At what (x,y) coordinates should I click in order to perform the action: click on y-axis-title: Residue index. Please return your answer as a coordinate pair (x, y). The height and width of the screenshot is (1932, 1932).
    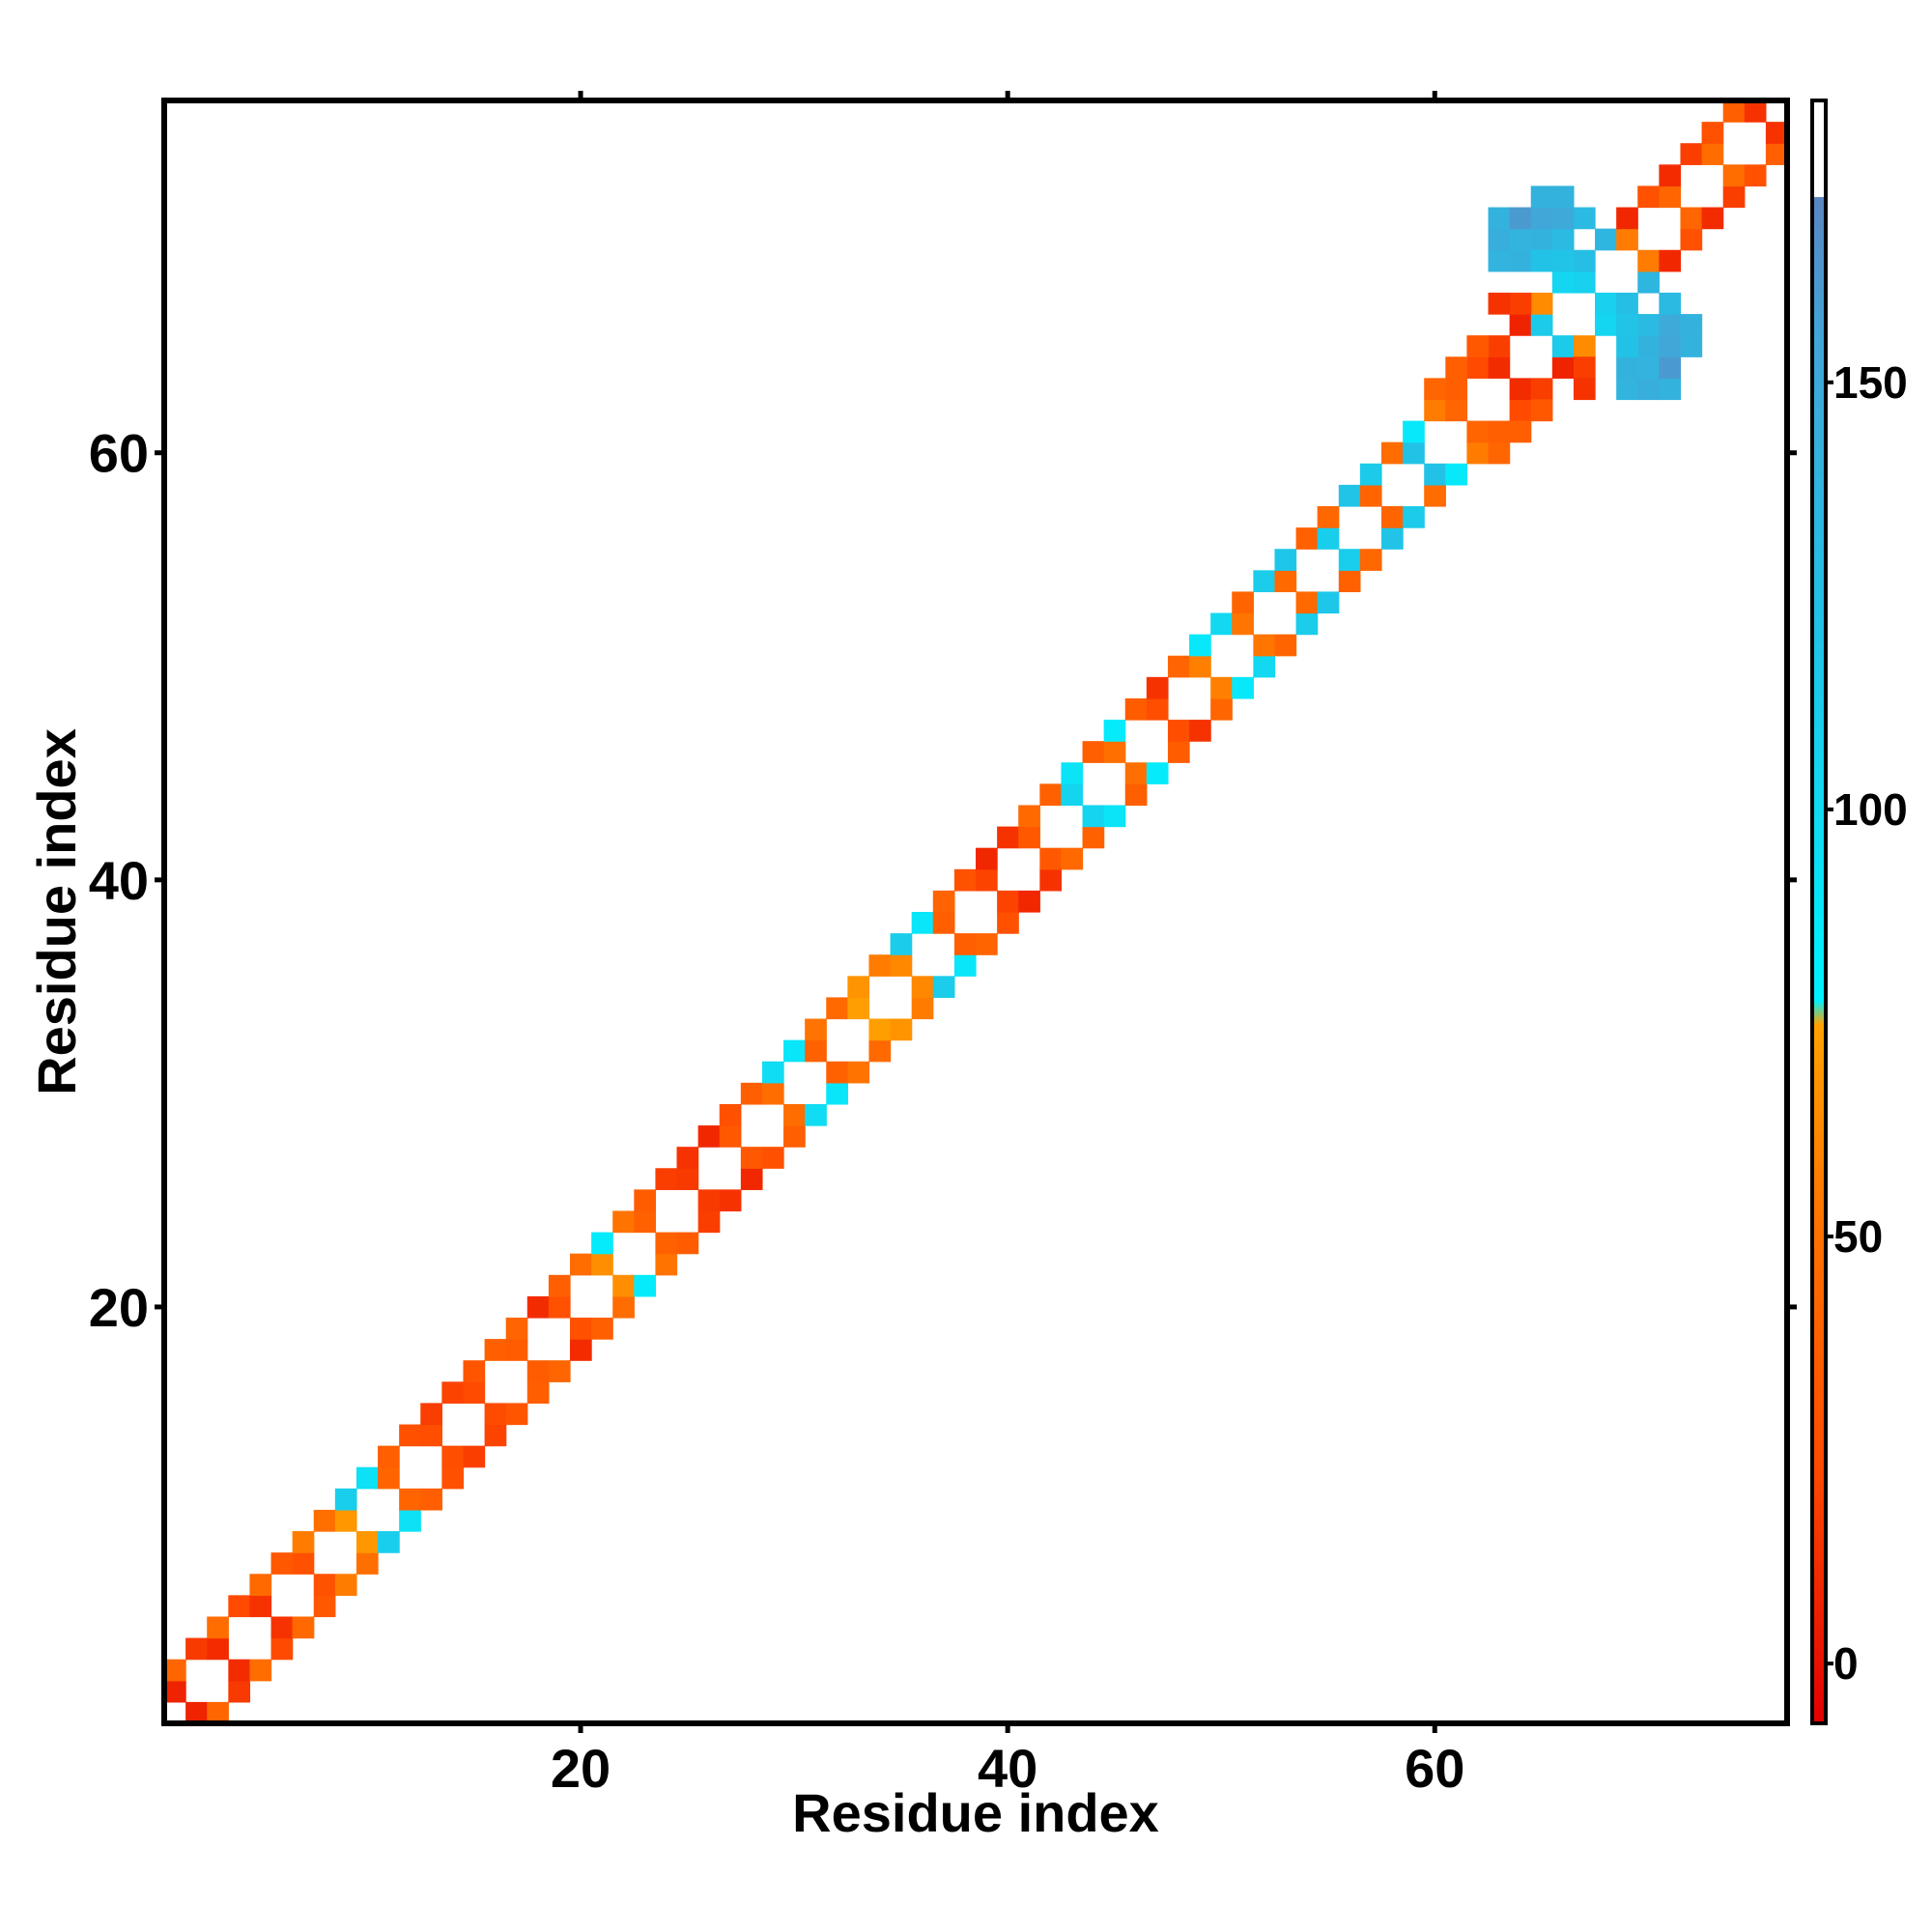
    Looking at the image, I should click on (56, 911).